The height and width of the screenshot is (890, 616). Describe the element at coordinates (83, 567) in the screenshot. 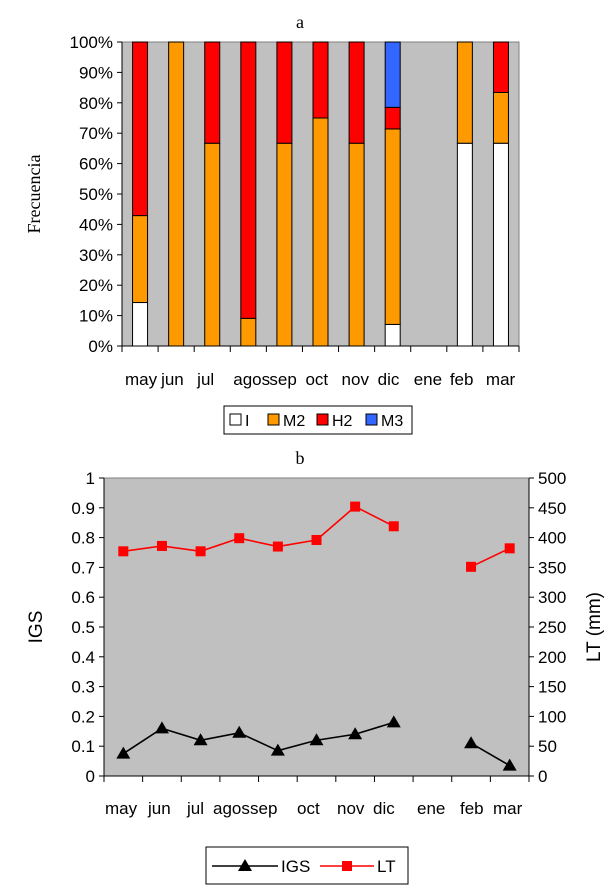

I see `left-y-tick-label: 0.7` at that location.